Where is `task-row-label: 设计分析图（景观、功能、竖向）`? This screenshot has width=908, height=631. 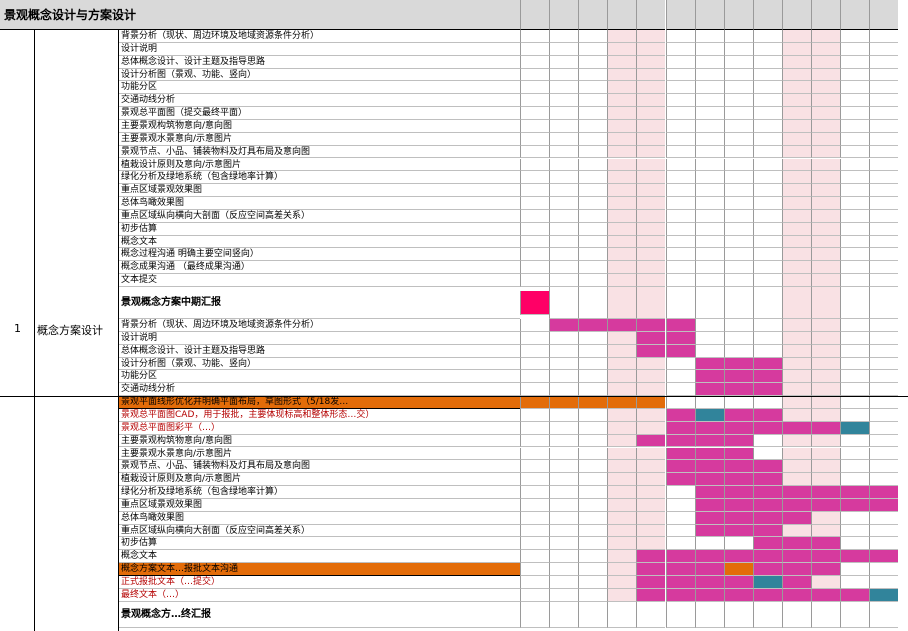 task-row-label: 设计分析图（景观、功能、竖向） is located at coordinates (319, 364).